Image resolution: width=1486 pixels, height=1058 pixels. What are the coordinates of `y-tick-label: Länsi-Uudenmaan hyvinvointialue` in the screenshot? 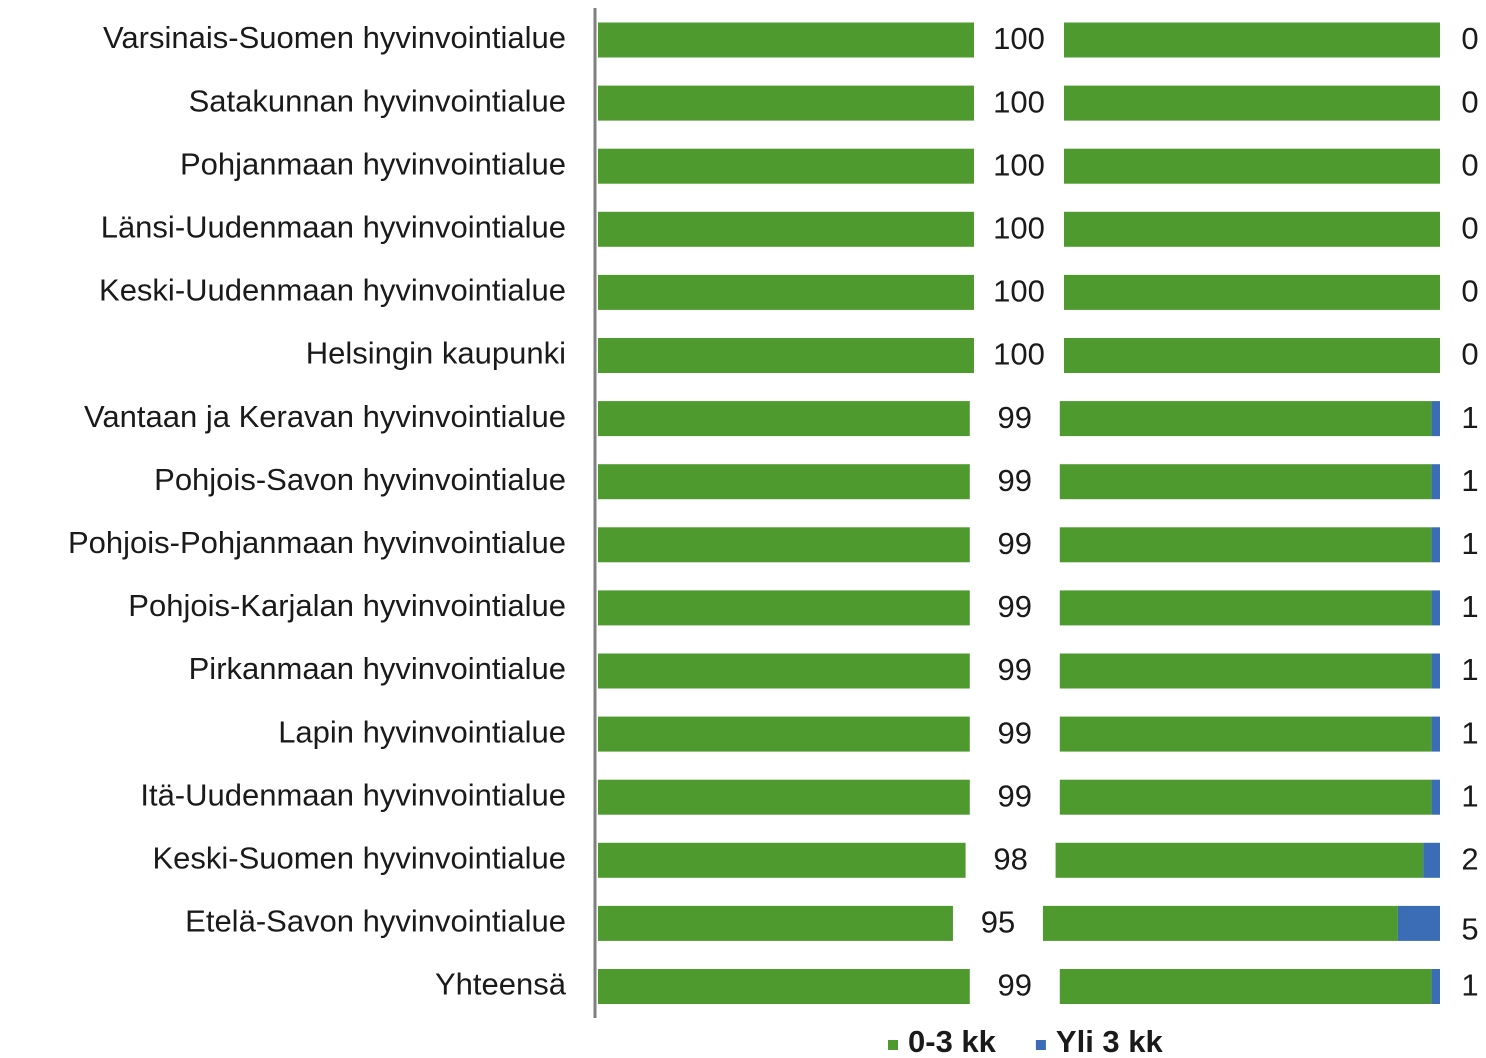 It's located at (333, 226).